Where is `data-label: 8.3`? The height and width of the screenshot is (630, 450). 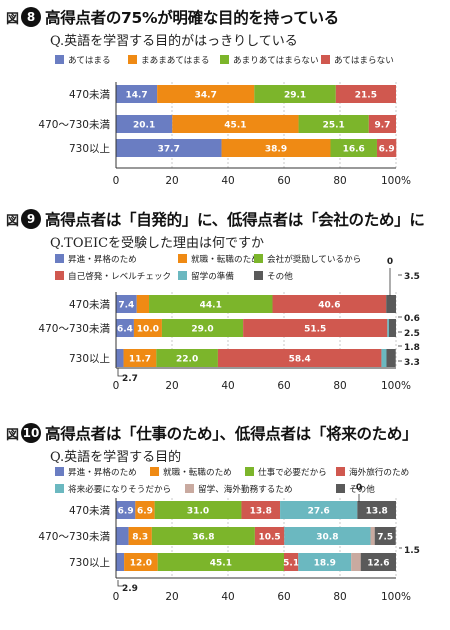
data-label: 8.3 is located at coordinates (140, 538).